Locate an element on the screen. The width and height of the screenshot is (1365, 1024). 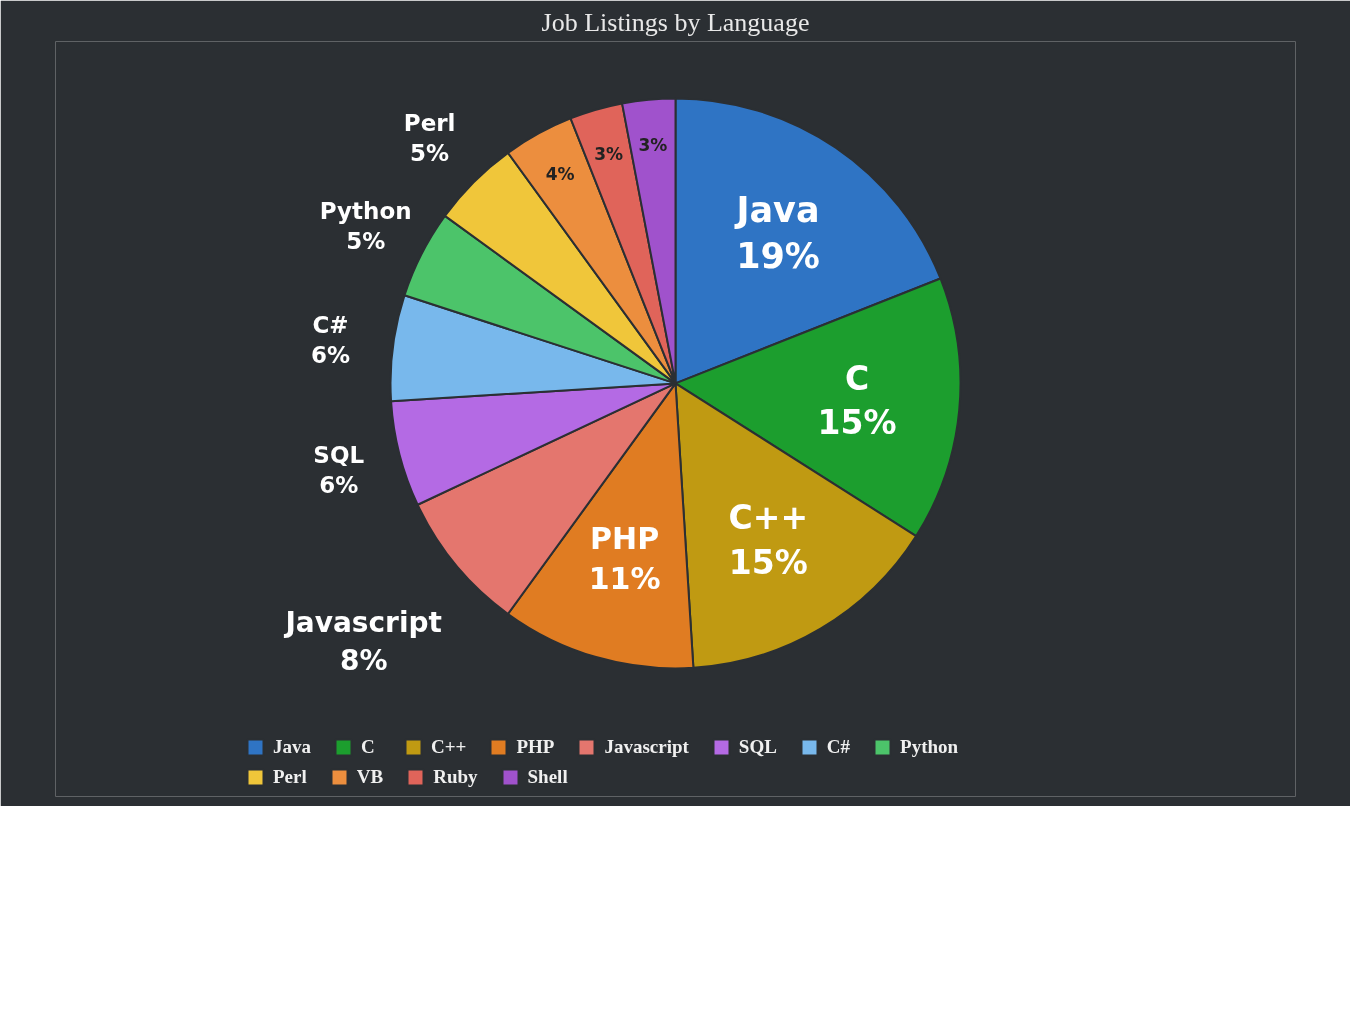
data-label: SQL 6% is located at coordinates (339, 469).